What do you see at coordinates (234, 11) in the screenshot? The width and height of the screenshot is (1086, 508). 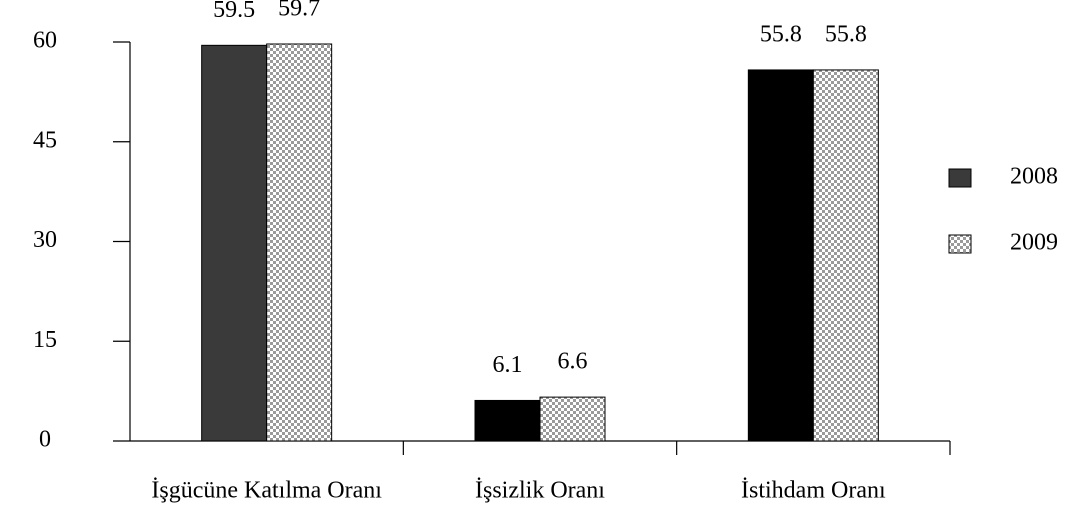 I see `value-label: 59.5` at bounding box center [234, 11].